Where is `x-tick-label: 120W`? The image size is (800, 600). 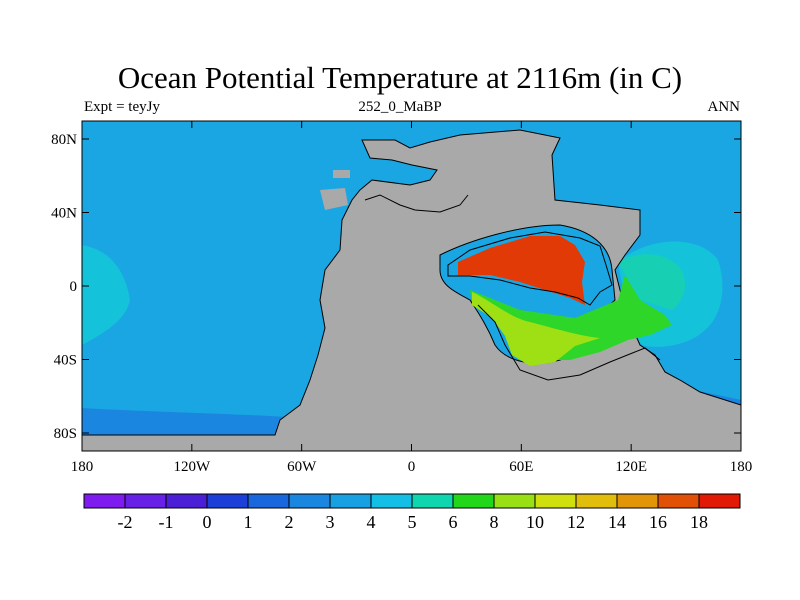 x-tick-label: 120W is located at coordinates (192, 467).